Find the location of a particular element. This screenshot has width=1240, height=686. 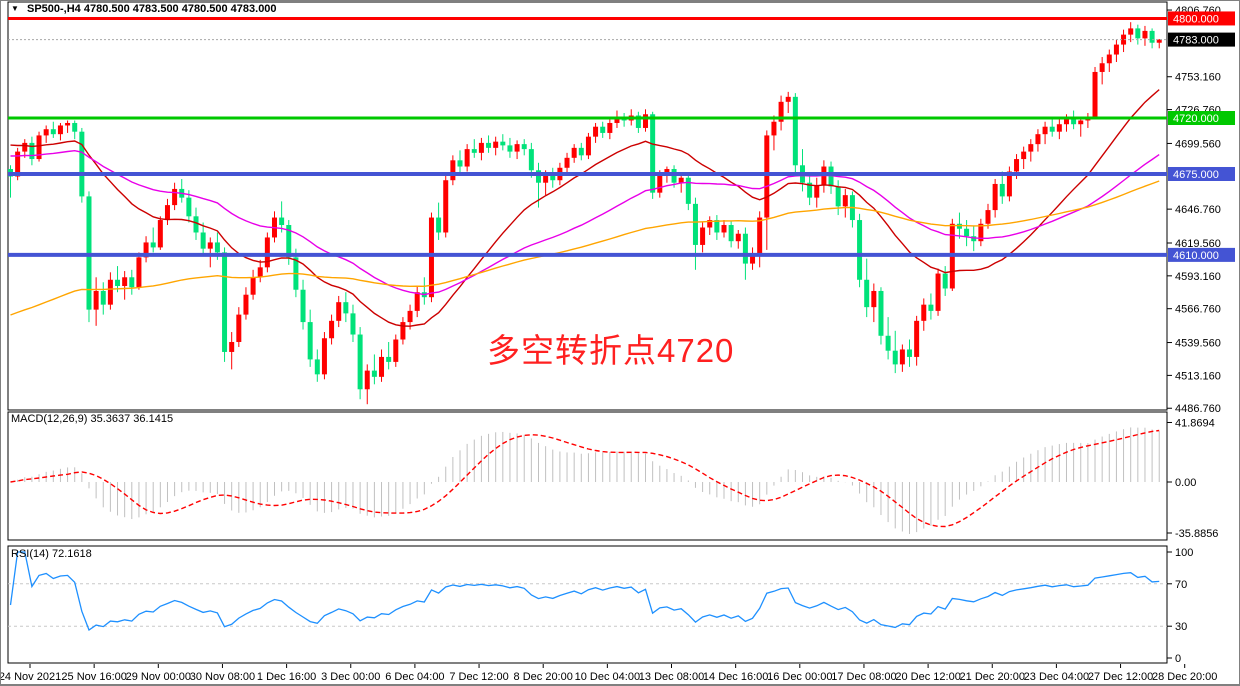

svg-text: 100 is located at coordinates (1184, 553).